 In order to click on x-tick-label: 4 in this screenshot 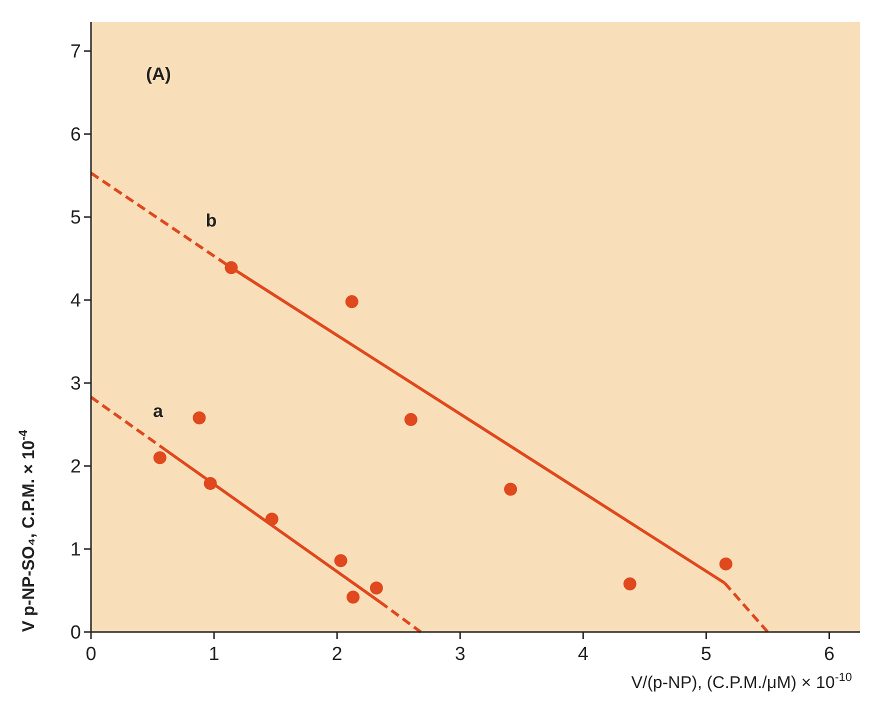, I will do `click(583, 654)`.